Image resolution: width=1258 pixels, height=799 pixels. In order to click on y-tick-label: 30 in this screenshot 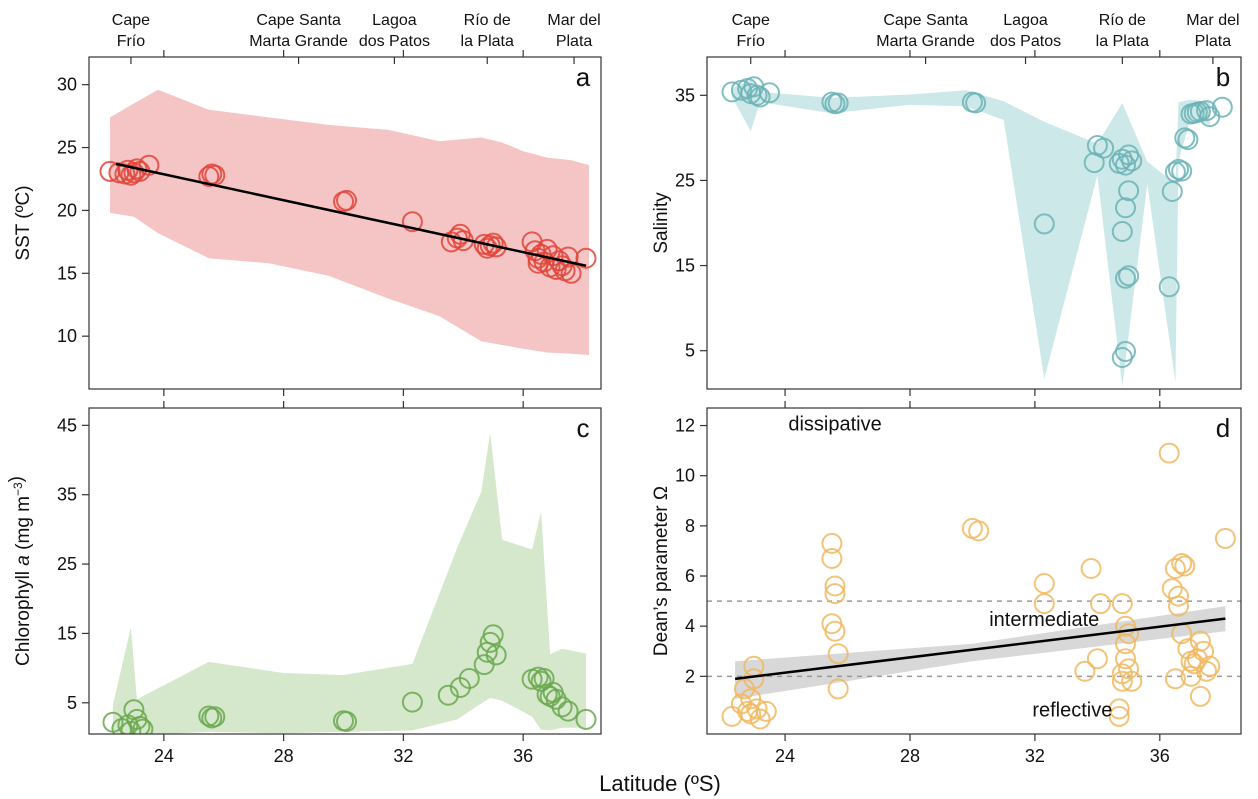, I will do `click(67, 85)`.